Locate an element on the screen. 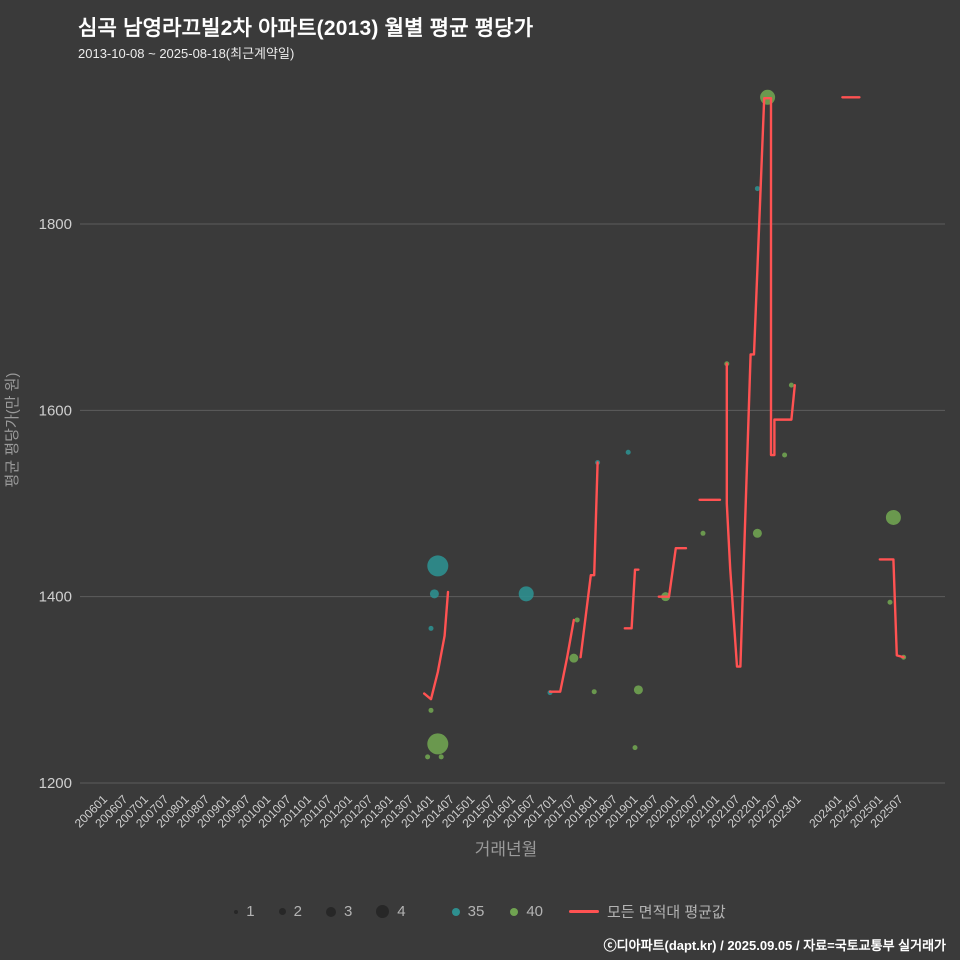  y-axis-title: 평균 평당가(만 원) is located at coordinates (12, 430).